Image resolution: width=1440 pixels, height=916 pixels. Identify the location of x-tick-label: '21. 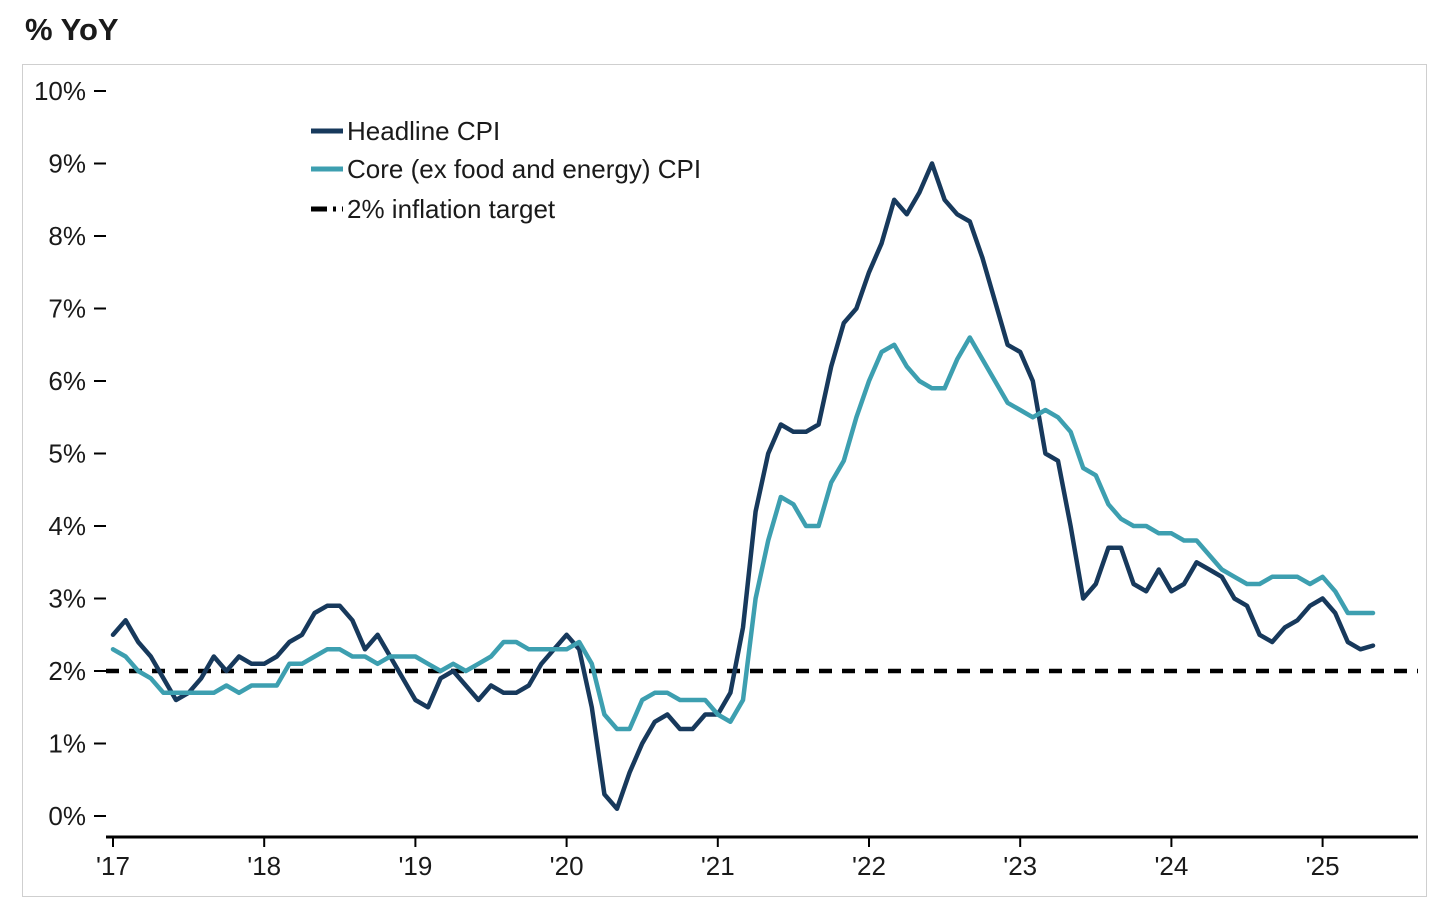
(718, 866).